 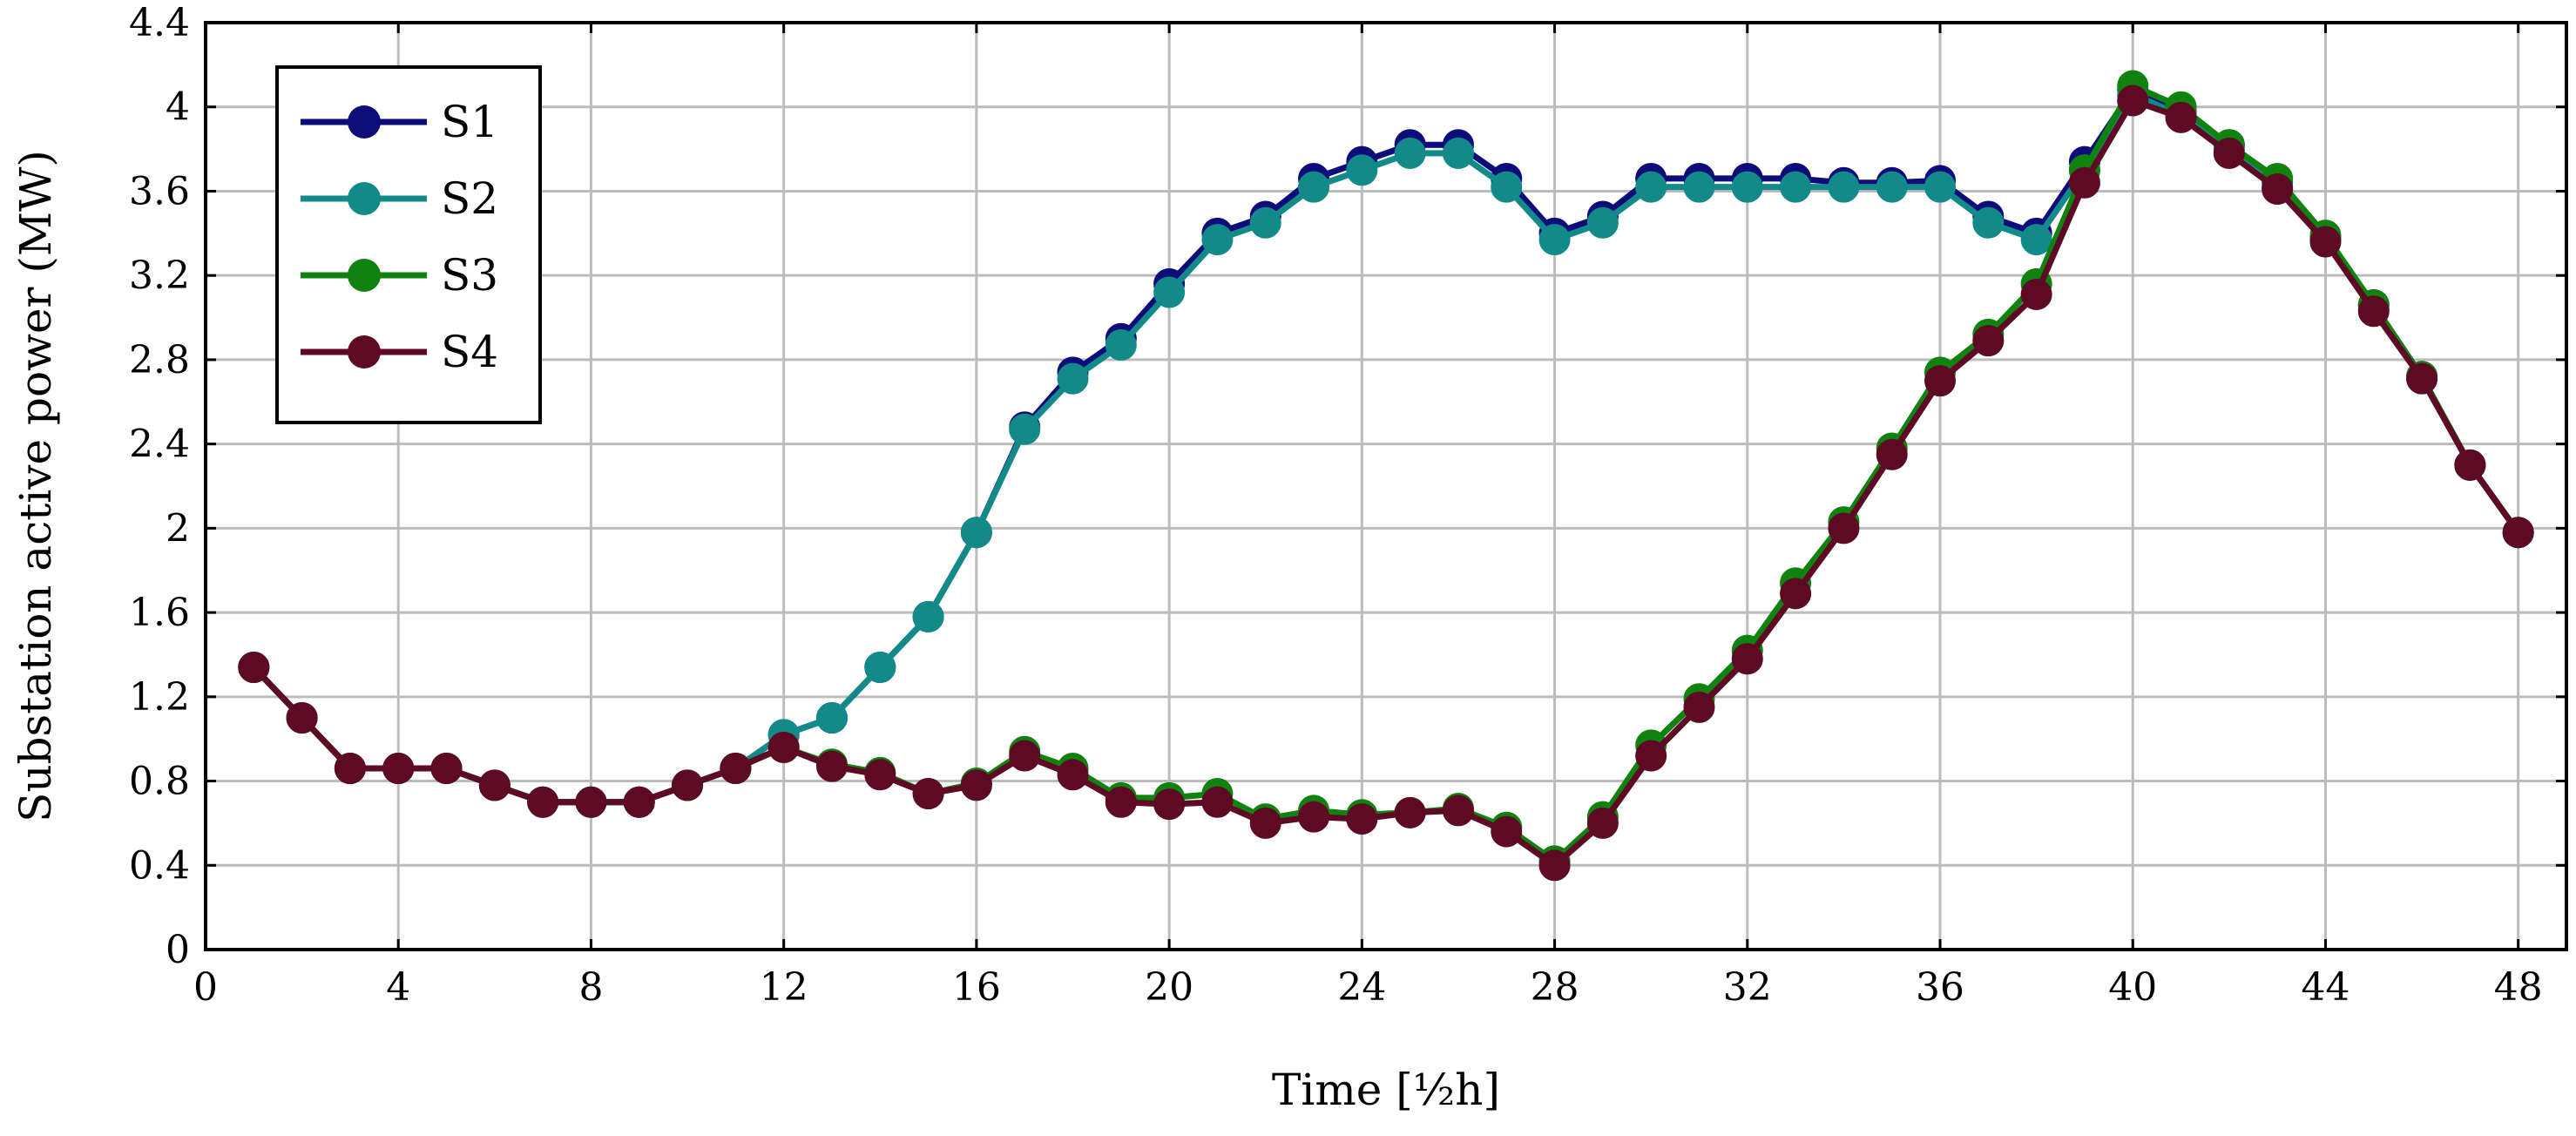 I want to click on x-tick-labels: 0 4 8 12 16 20 24 28 32 36 40 44 48, so click(x=1368, y=987).